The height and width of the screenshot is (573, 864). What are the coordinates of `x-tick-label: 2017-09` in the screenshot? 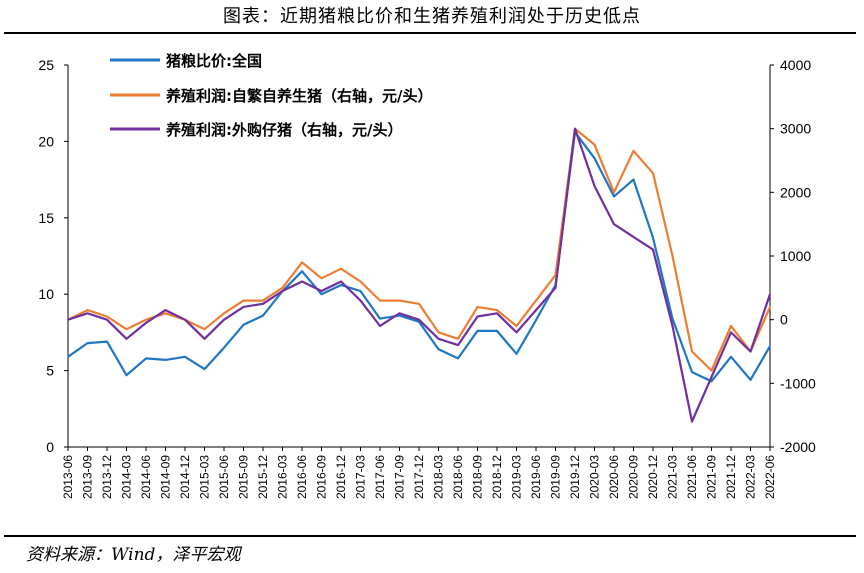 It's located at (400, 477).